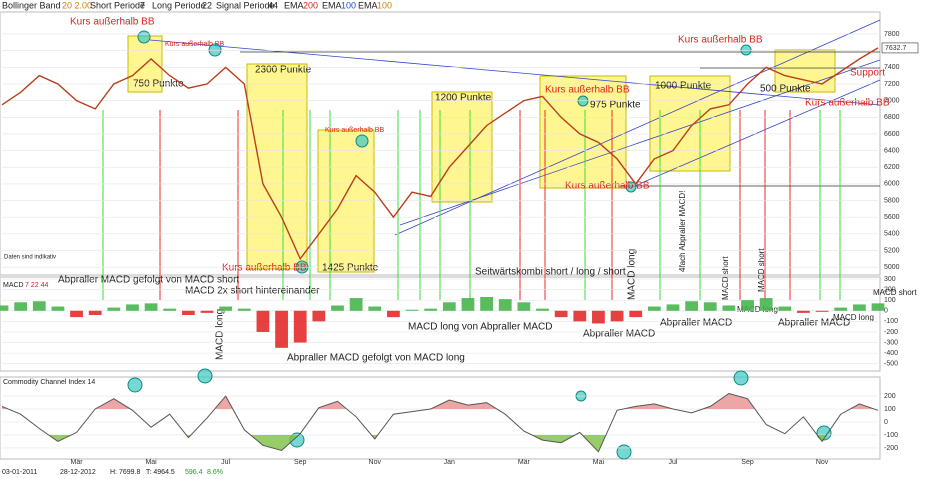  I want to click on y-tick-label: 7400, so click(892, 67).